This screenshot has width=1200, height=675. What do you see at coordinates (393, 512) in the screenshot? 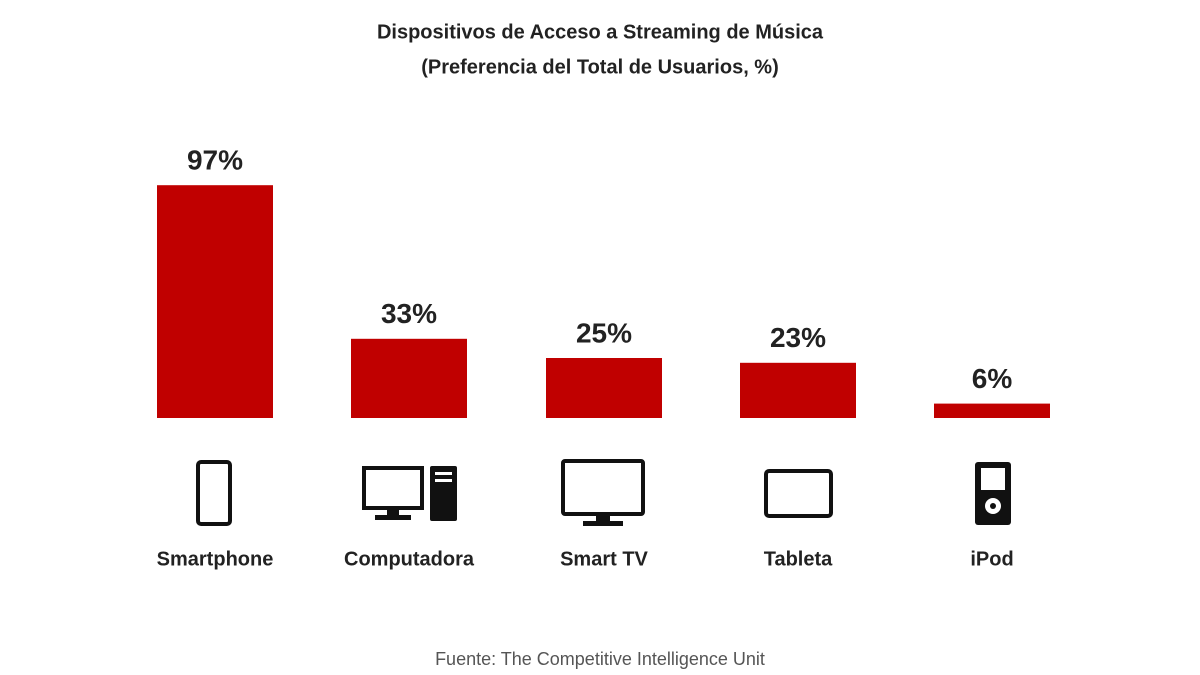
I see `monitor-neck` at bounding box center [393, 512].